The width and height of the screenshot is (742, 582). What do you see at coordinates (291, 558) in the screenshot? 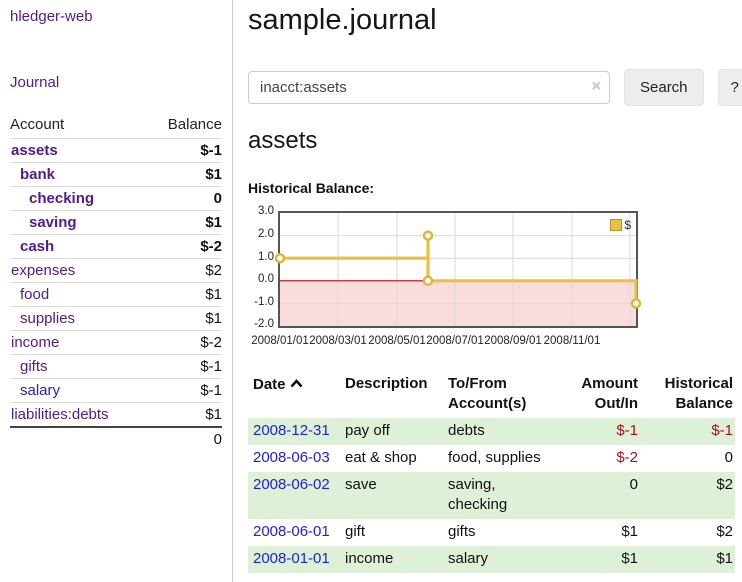
I see `transaction-date-link: 2008-01-01` at bounding box center [291, 558].